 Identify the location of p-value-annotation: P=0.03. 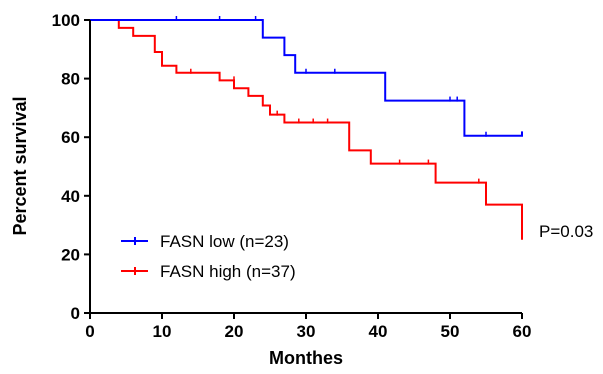
(566, 231).